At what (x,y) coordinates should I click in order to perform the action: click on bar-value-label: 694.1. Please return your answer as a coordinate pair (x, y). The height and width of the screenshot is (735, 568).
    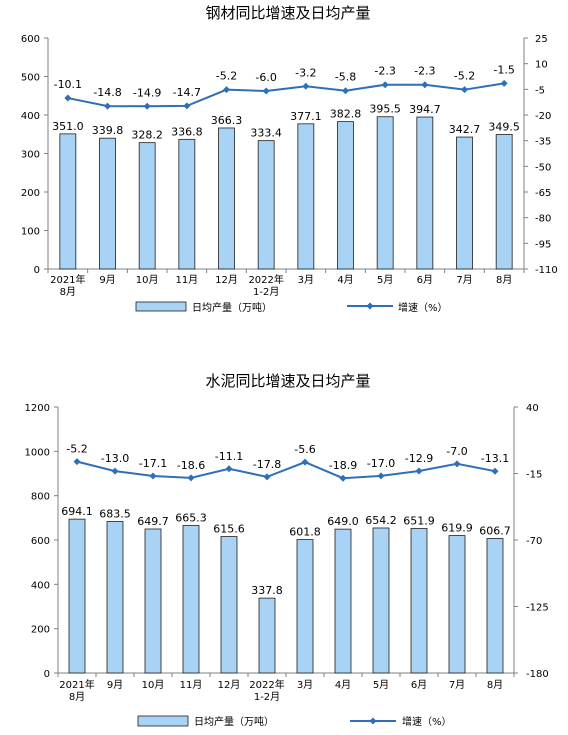
    Looking at the image, I should click on (77, 511).